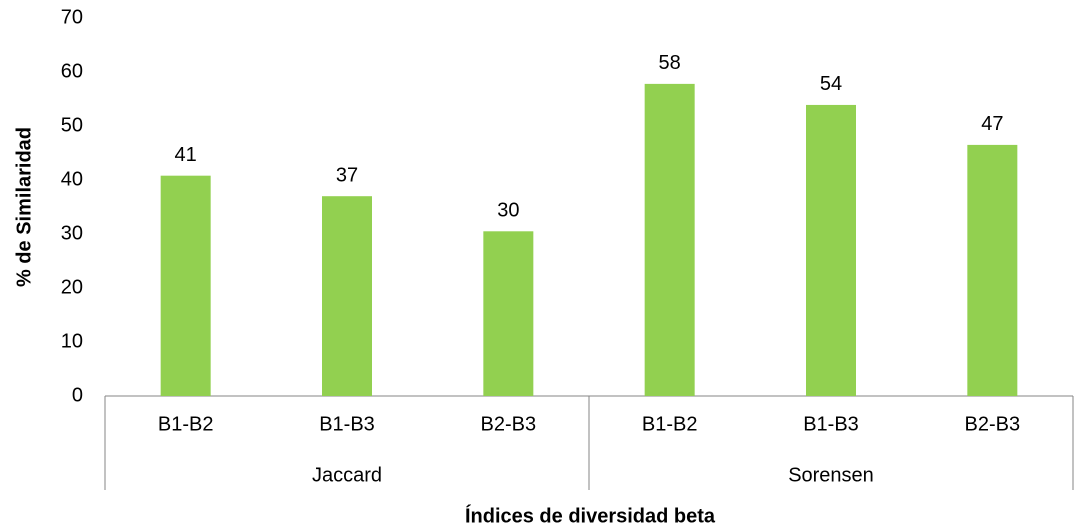  I want to click on y-tick-label: 50, so click(72, 125).